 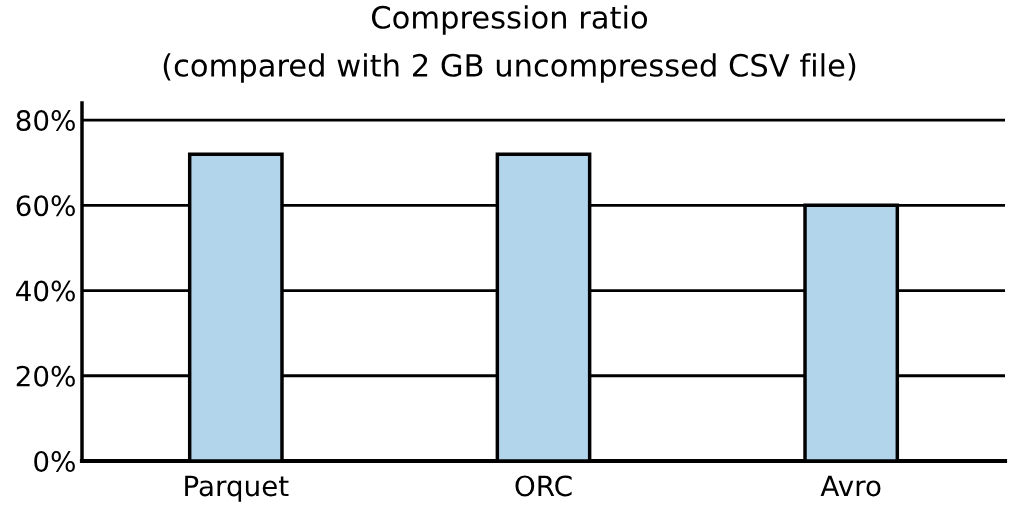 I want to click on x-tick-label: ORC, so click(x=543, y=486).